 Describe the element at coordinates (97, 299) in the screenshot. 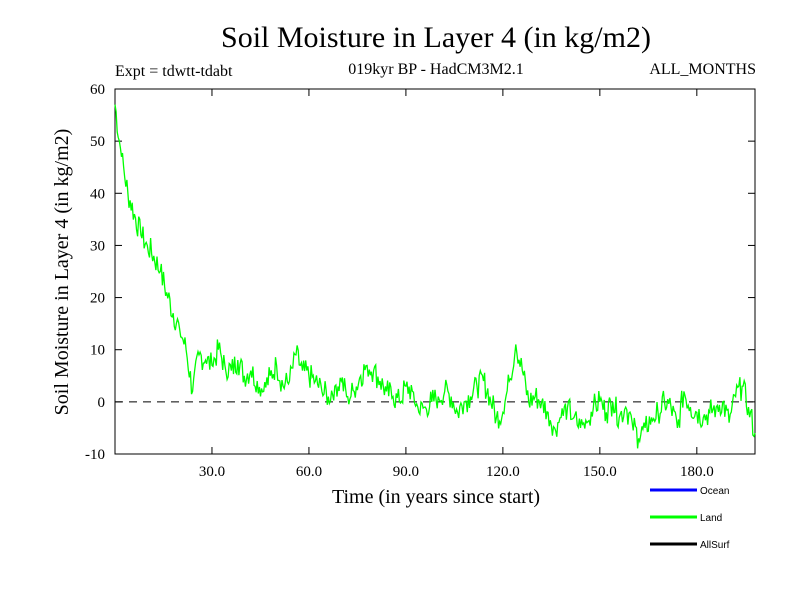

I see `y-tick-label: 20` at that location.